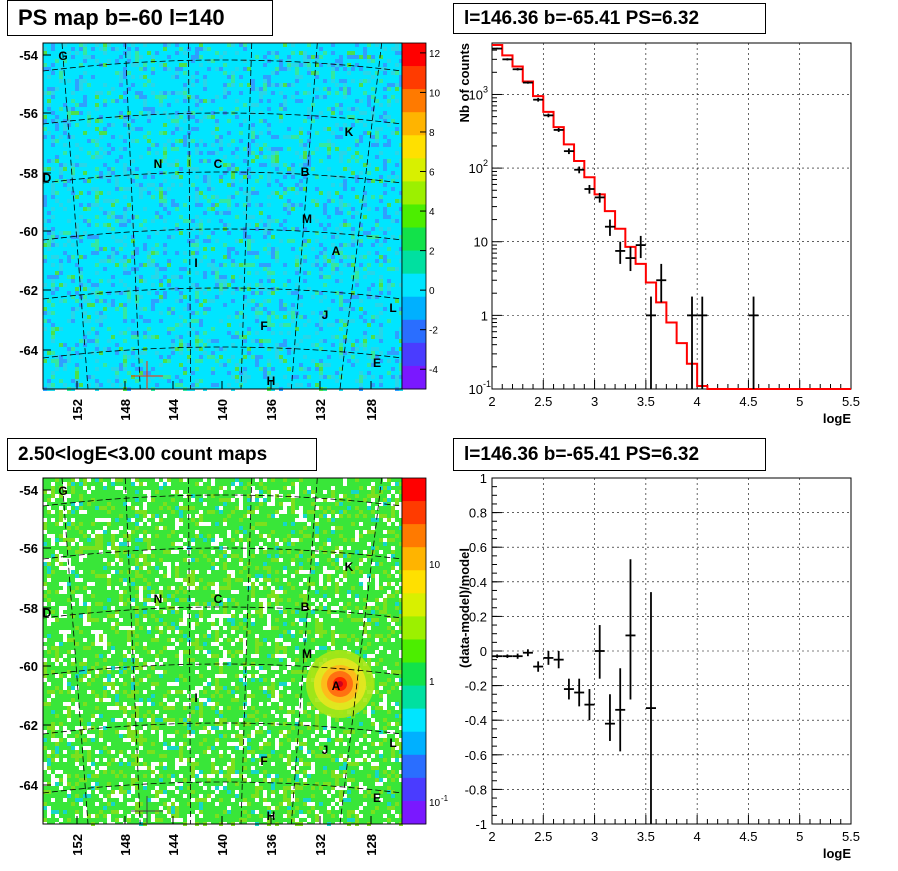 This screenshot has width=898, height=871. Describe the element at coordinates (222, 177) in the screenshot. I see `latitude-line` at that location.